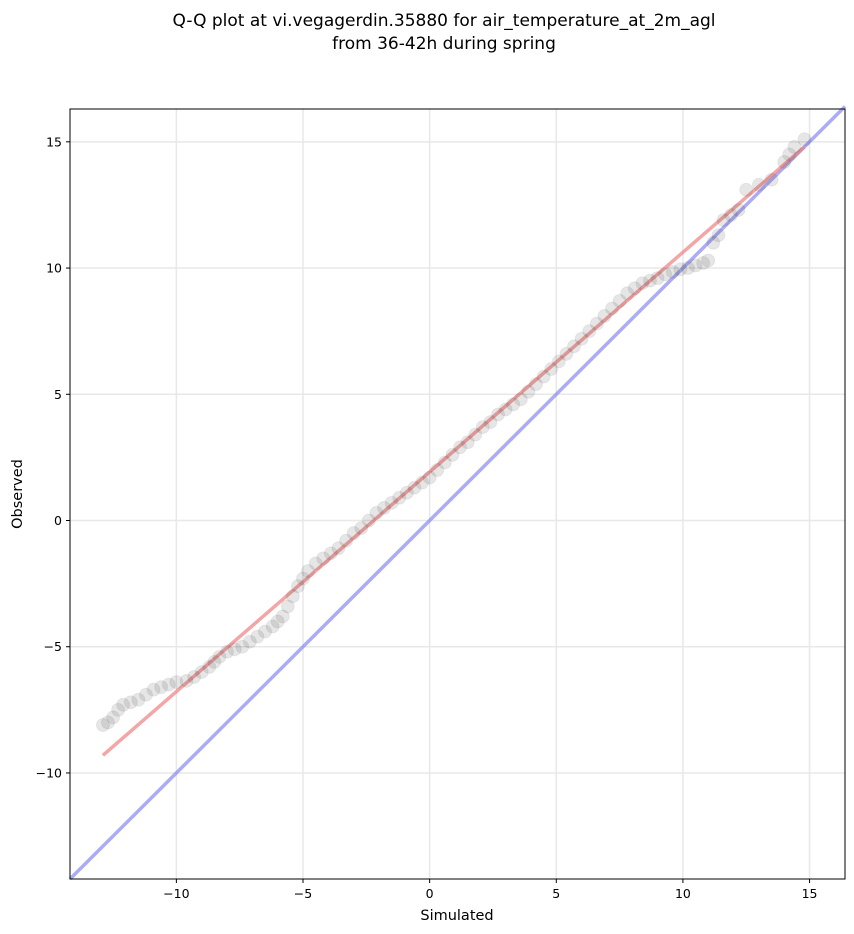 This screenshot has width=854, height=934. What do you see at coordinates (54, 268) in the screenshot?
I see `y-tick-label: 10` at bounding box center [54, 268].